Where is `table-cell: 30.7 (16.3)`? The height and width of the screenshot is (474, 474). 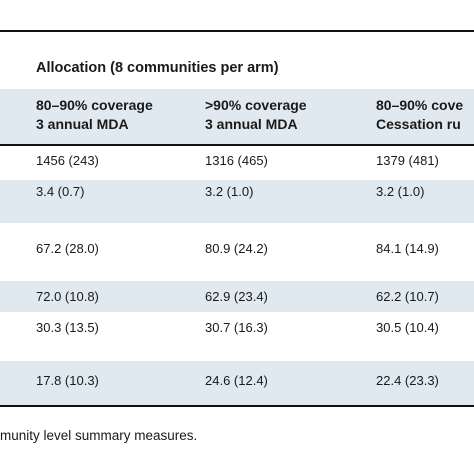
table-cell: 30.7 (16.3) is located at coordinates (236, 327).